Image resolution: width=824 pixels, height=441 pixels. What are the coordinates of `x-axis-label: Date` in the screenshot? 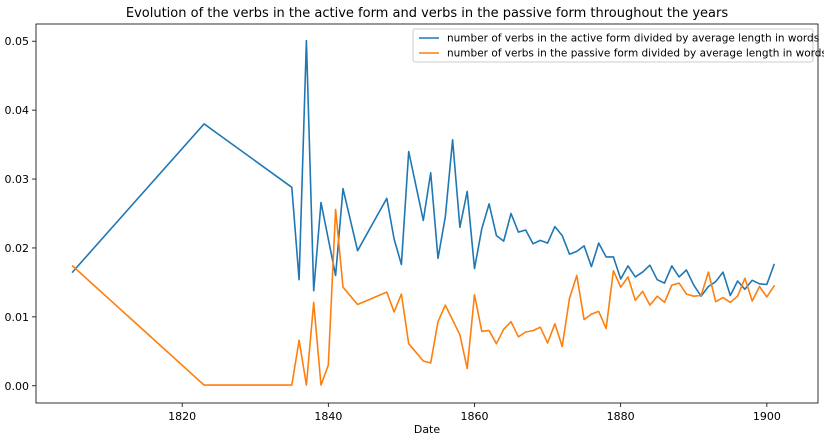 It's located at (427, 429).